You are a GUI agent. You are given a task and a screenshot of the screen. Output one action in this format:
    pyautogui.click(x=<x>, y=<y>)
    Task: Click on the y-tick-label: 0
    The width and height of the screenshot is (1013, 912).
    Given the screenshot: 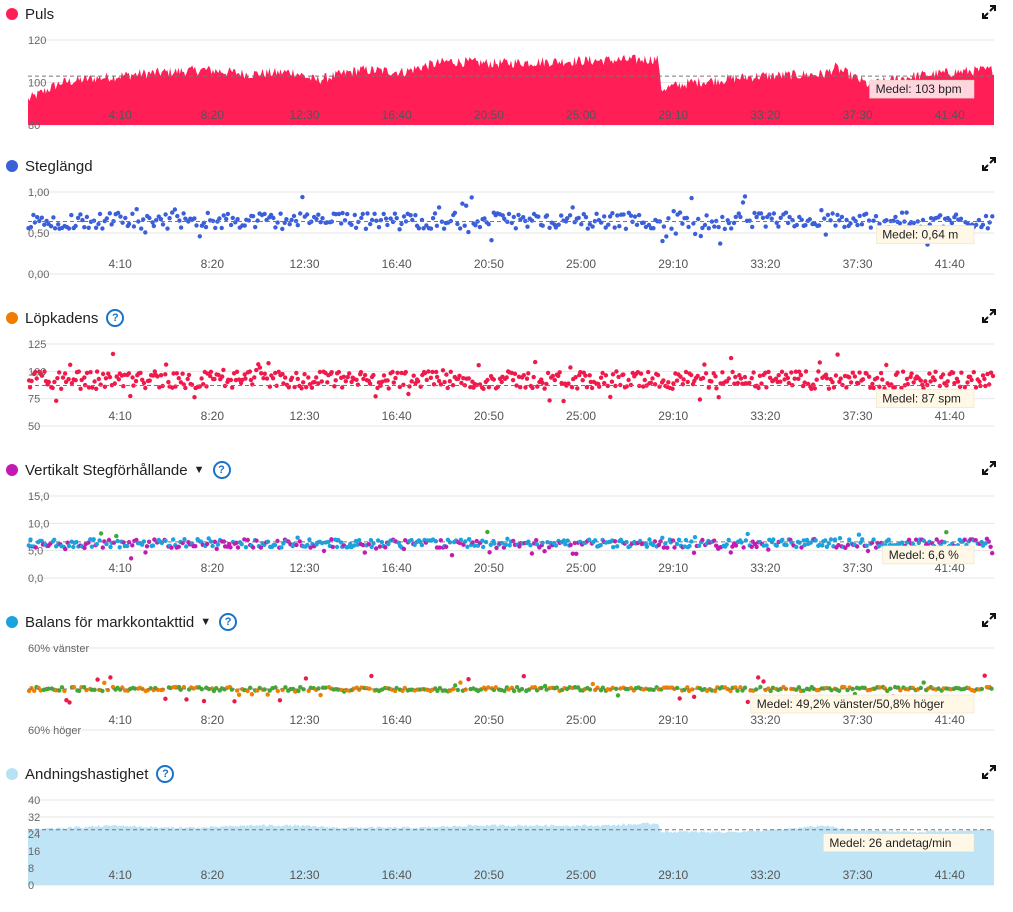 What is the action you would take?
    pyautogui.click(x=31, y=886)
    